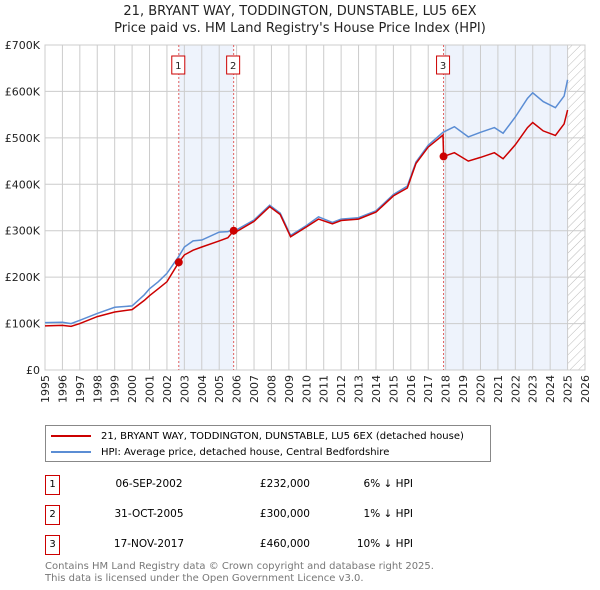 The width and height of the screenshot is (600, 590). I want to click on x-tick-label: 2007, so click(254, 389).